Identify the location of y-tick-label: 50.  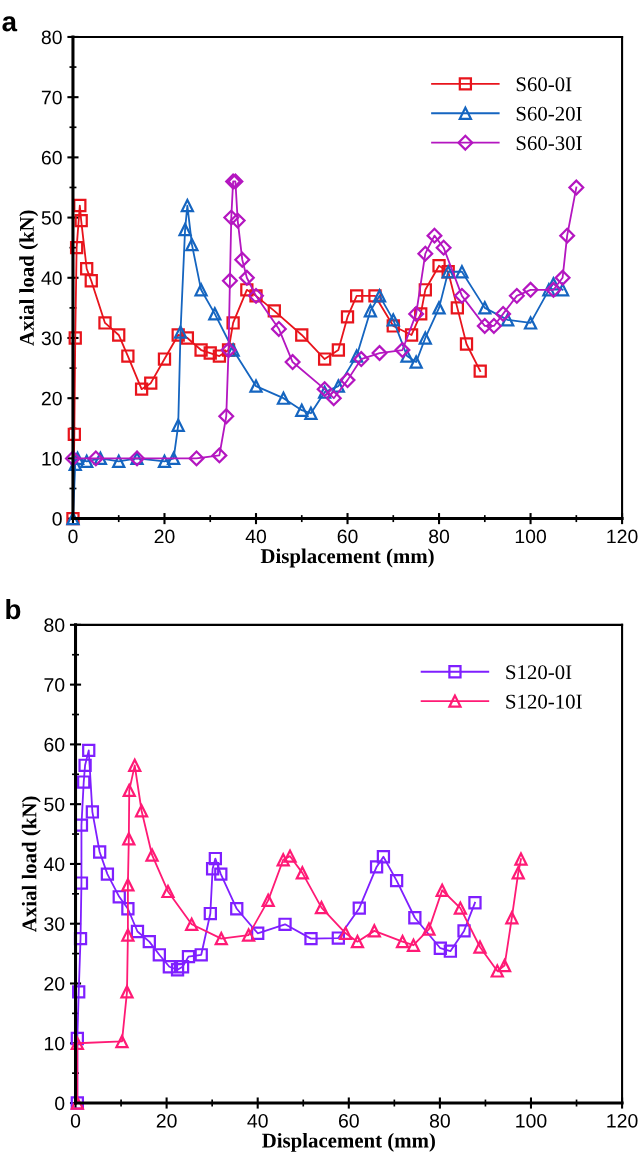
(51, 218).